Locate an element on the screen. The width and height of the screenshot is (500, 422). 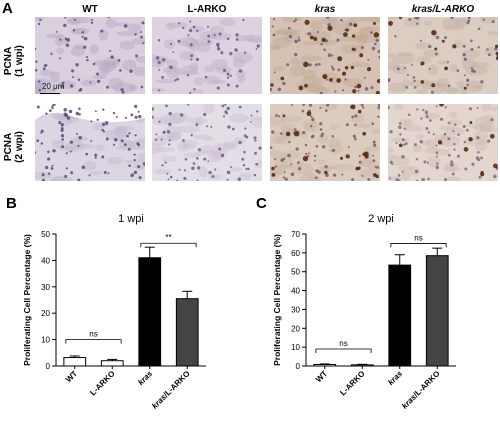
micrograph-kras-l-arko-2wpi is located at coordinates (443, 142).